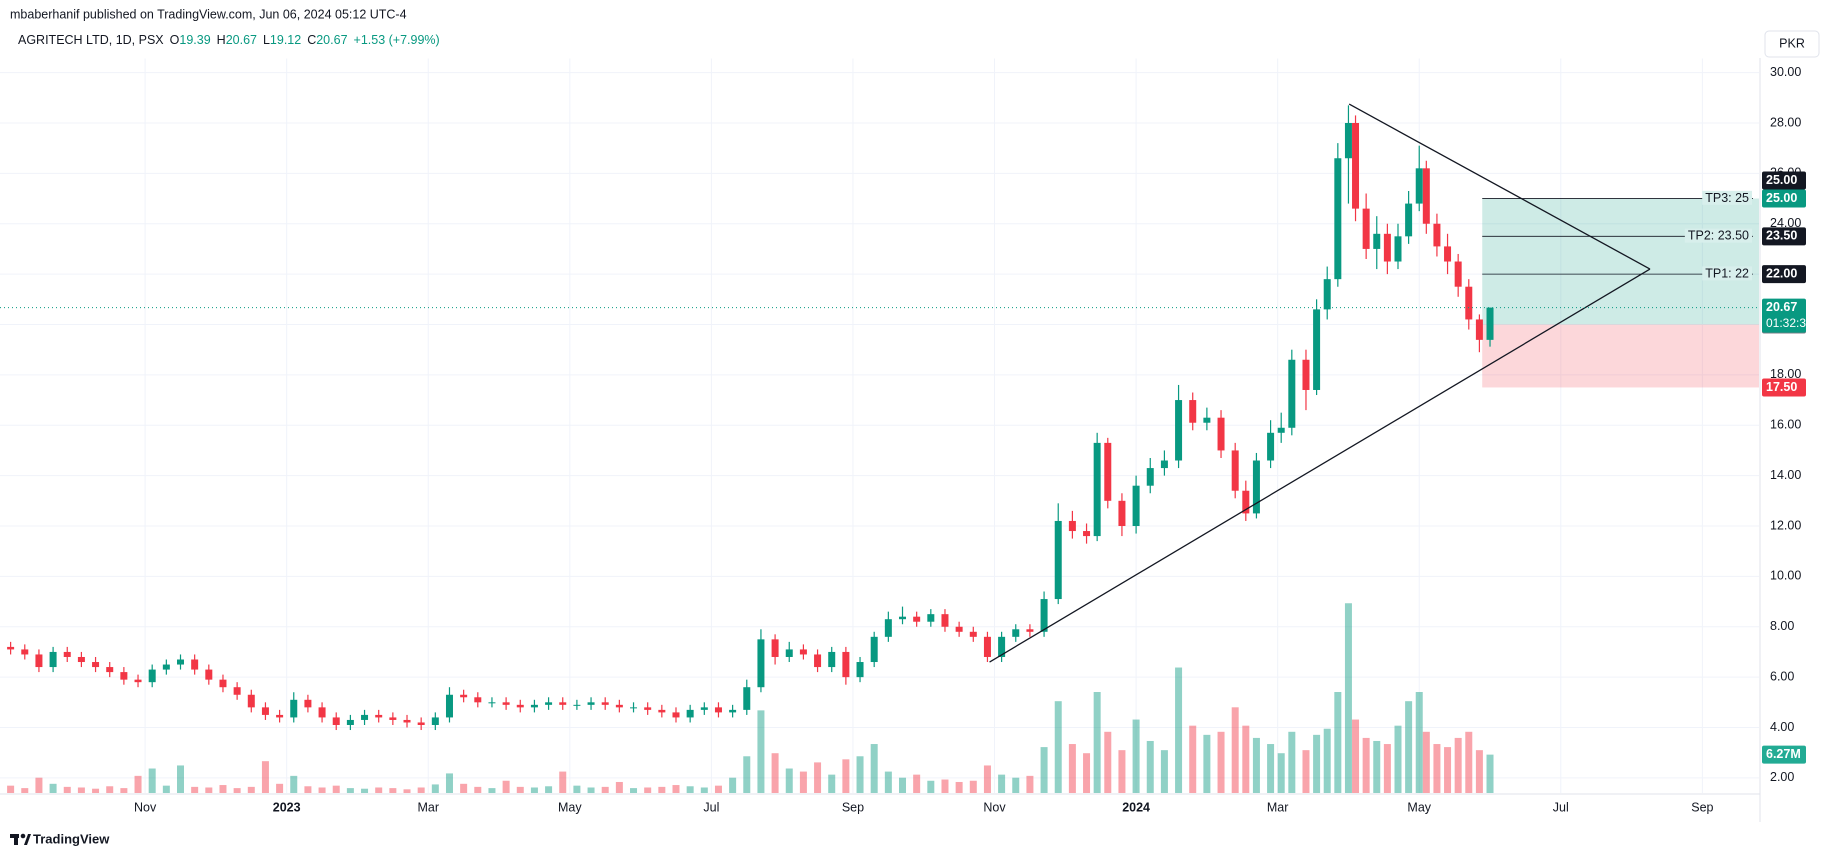 This screenshot has height=857, width=1835. Describe the element at coordinates (331, 40) in the screenshot. I see `legend-value: 20.67` at that location.